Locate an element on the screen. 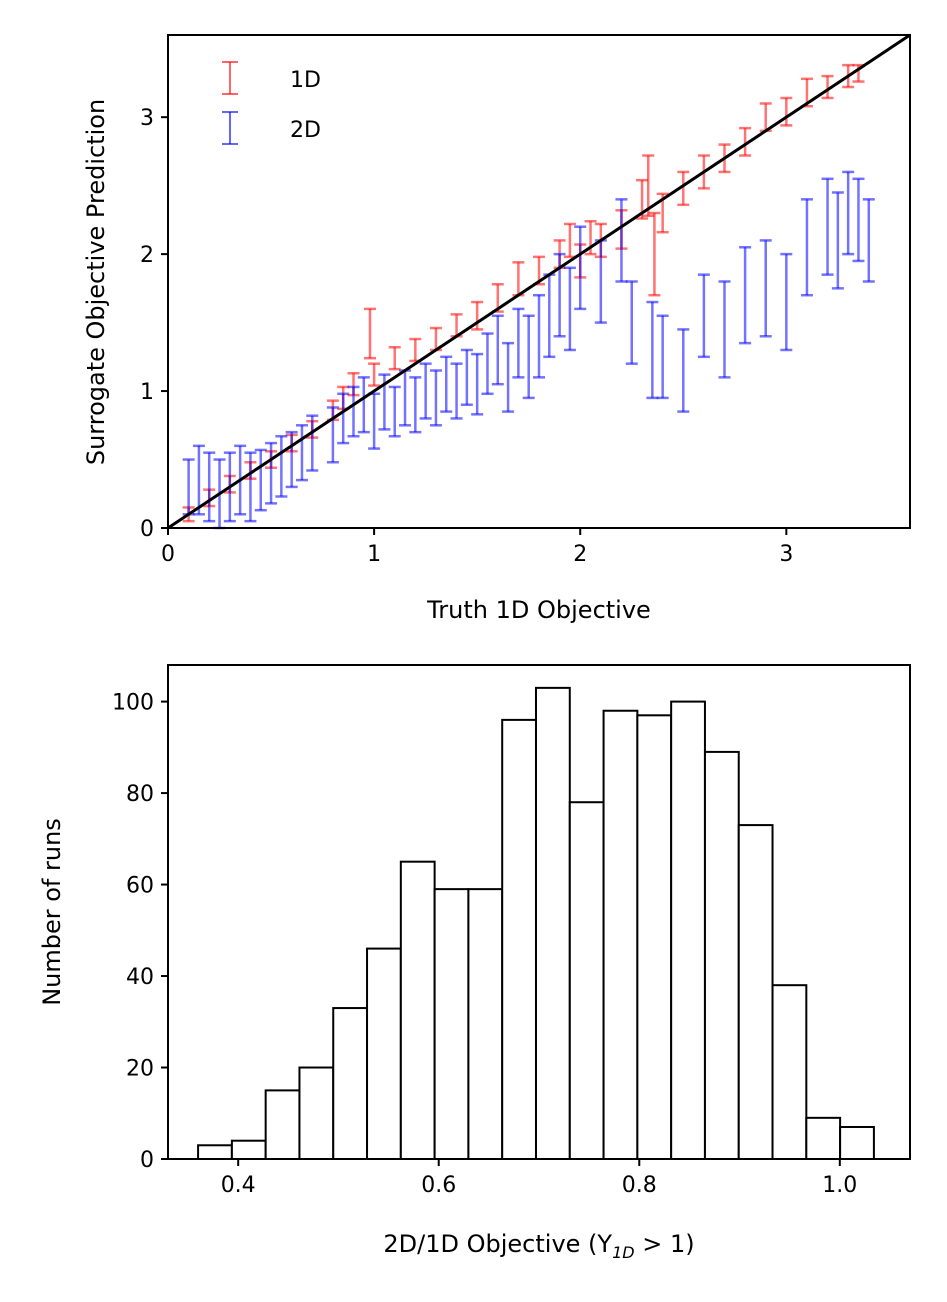 This screenshot has width=947, height=1302. top-x-axis-label: Truth 1D Objective is located at coordinates (538, 610).